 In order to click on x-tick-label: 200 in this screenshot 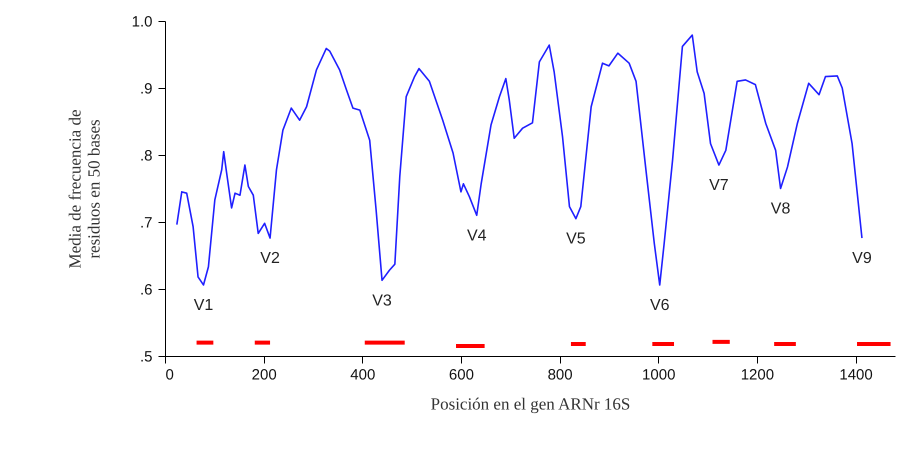, I will do `click(264, 375)`.